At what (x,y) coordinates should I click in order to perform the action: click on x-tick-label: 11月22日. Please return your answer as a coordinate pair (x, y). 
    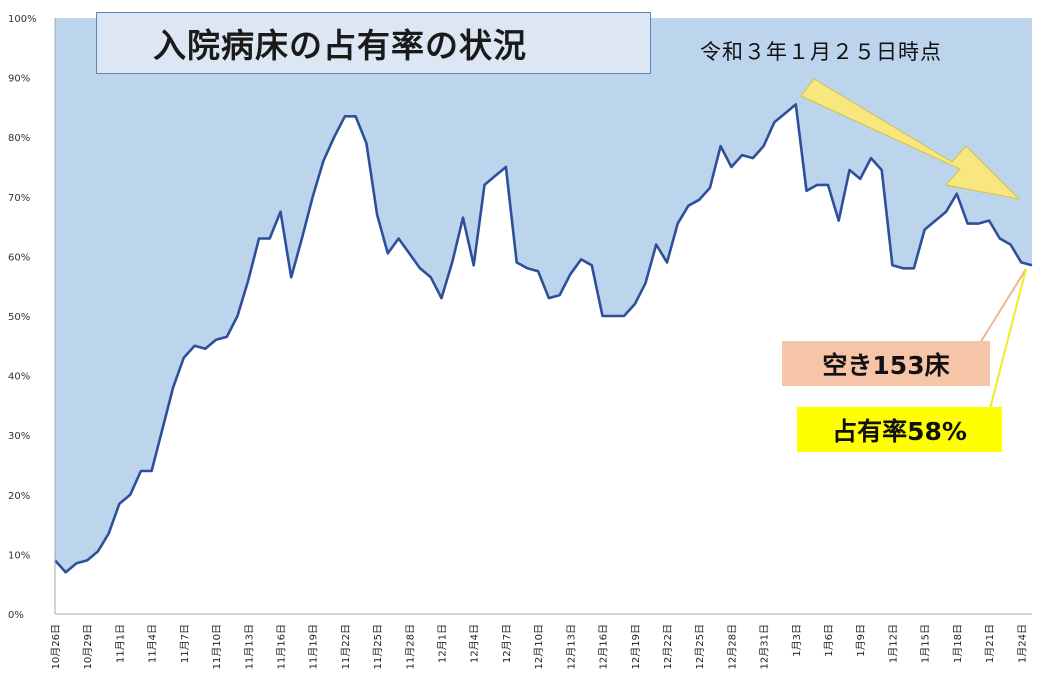
    Looking at the image, I should click on (346, 646).